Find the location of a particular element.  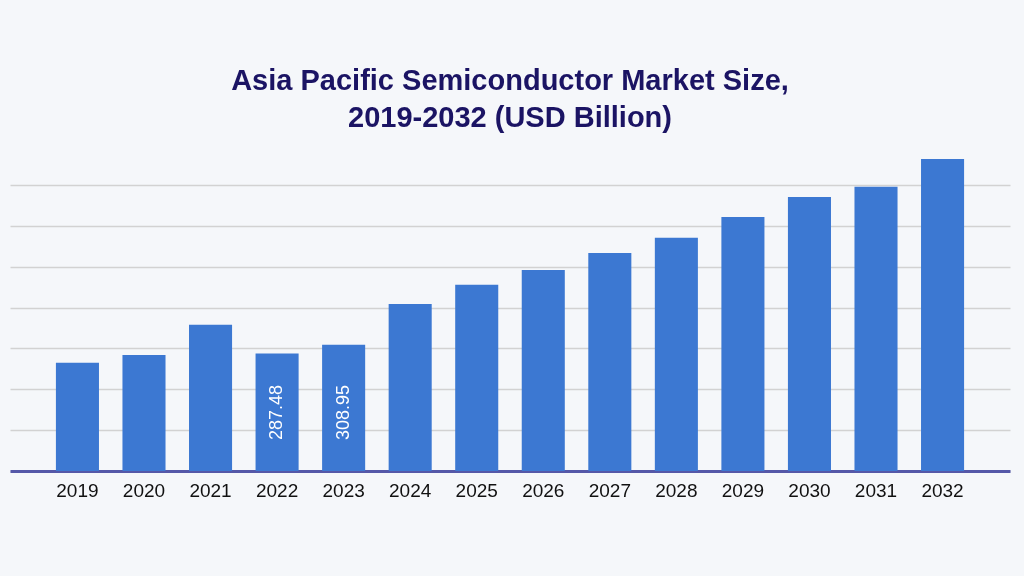

x-tick-label: 2028 is located at coordinates (676, 490).